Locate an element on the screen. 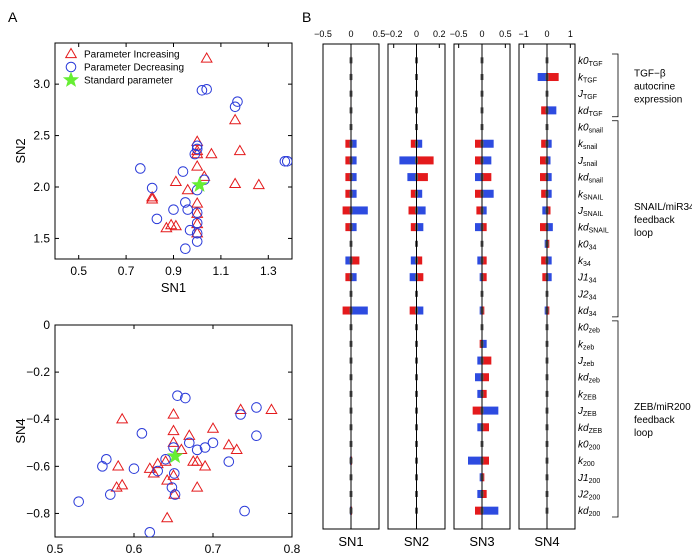  y-tick-label: −0.4 is located at coordinates (38, 419).